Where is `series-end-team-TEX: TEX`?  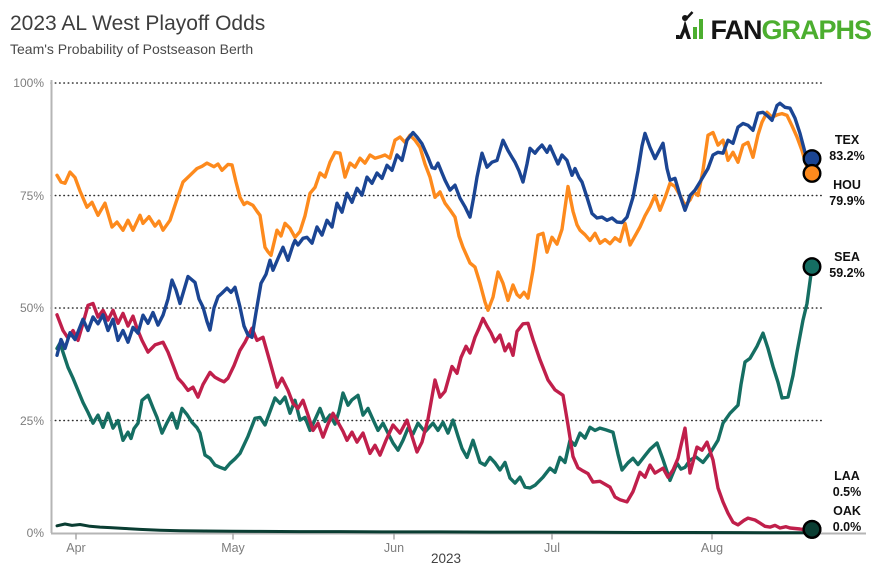
series-end-team-TEX: TEX is located at coordinates (847, 140).